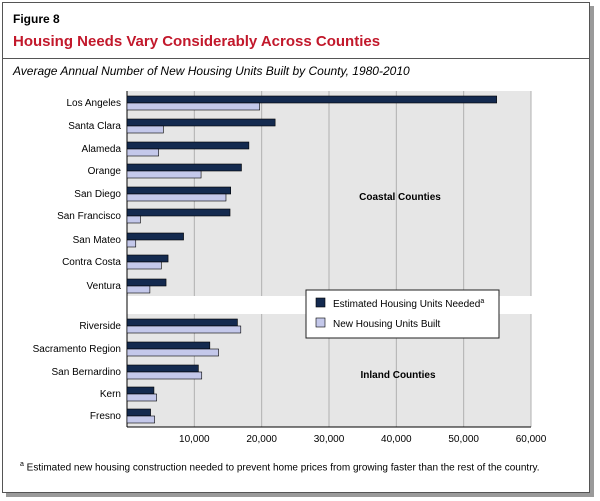  I want to click on category-label: San Diego, so click(97, 194).